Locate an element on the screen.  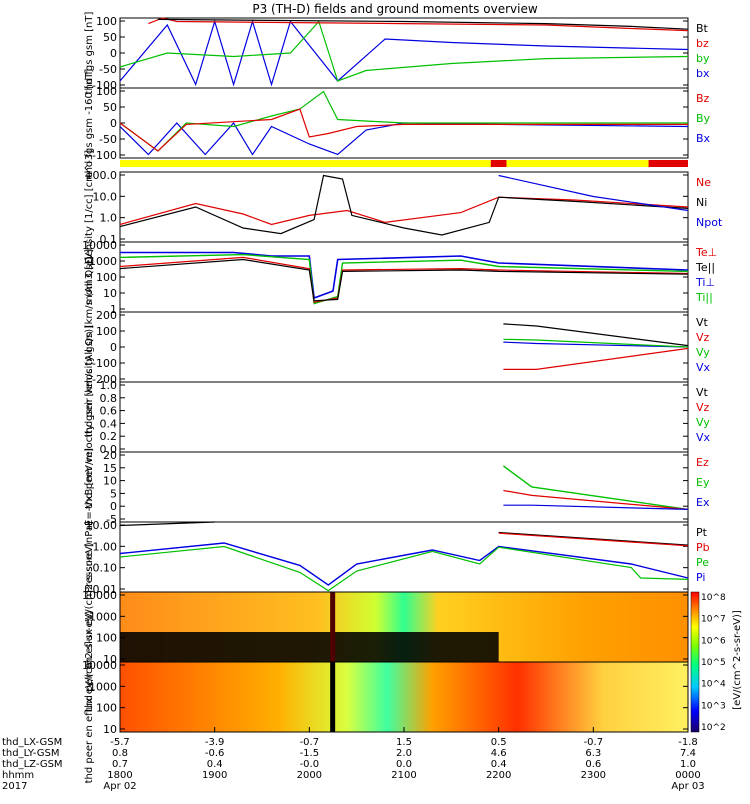
y-tick-label: 20 is located at coordinates (110, 455).